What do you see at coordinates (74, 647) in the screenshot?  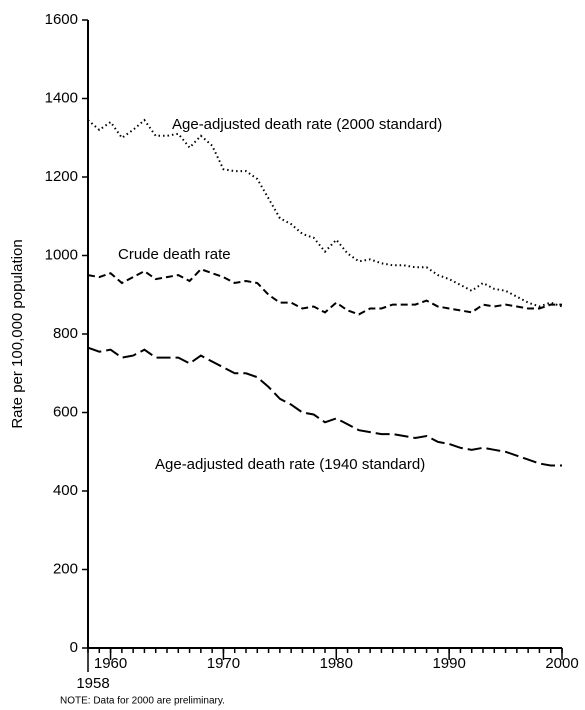 I see `y-tick-label: 0` at bounding box center [74, 647].